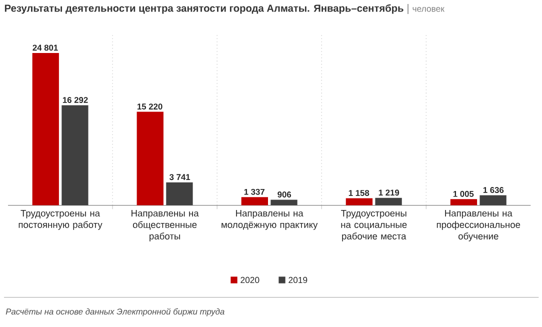 The height and width of the screenshot is (327, 542). Describe the element at coordinates (250, 280) in the screenshot. I see `legend-label: 2020` at that location.